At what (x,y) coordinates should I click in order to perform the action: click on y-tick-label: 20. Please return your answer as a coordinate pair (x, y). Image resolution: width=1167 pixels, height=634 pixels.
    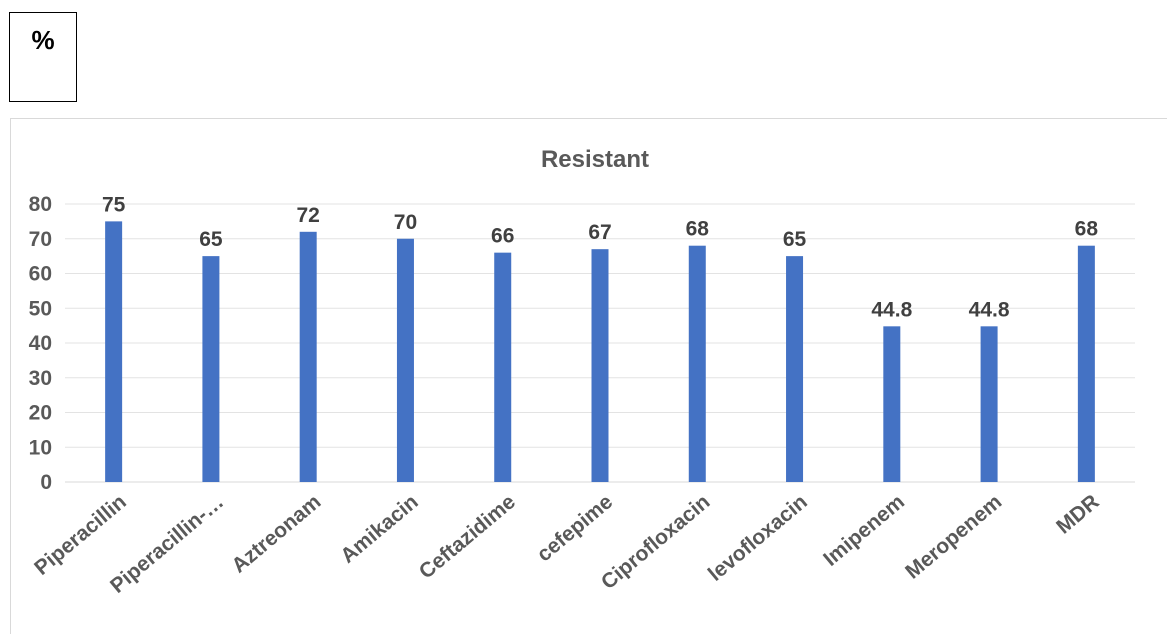
    Looking at the image, I should click on (40, 413).